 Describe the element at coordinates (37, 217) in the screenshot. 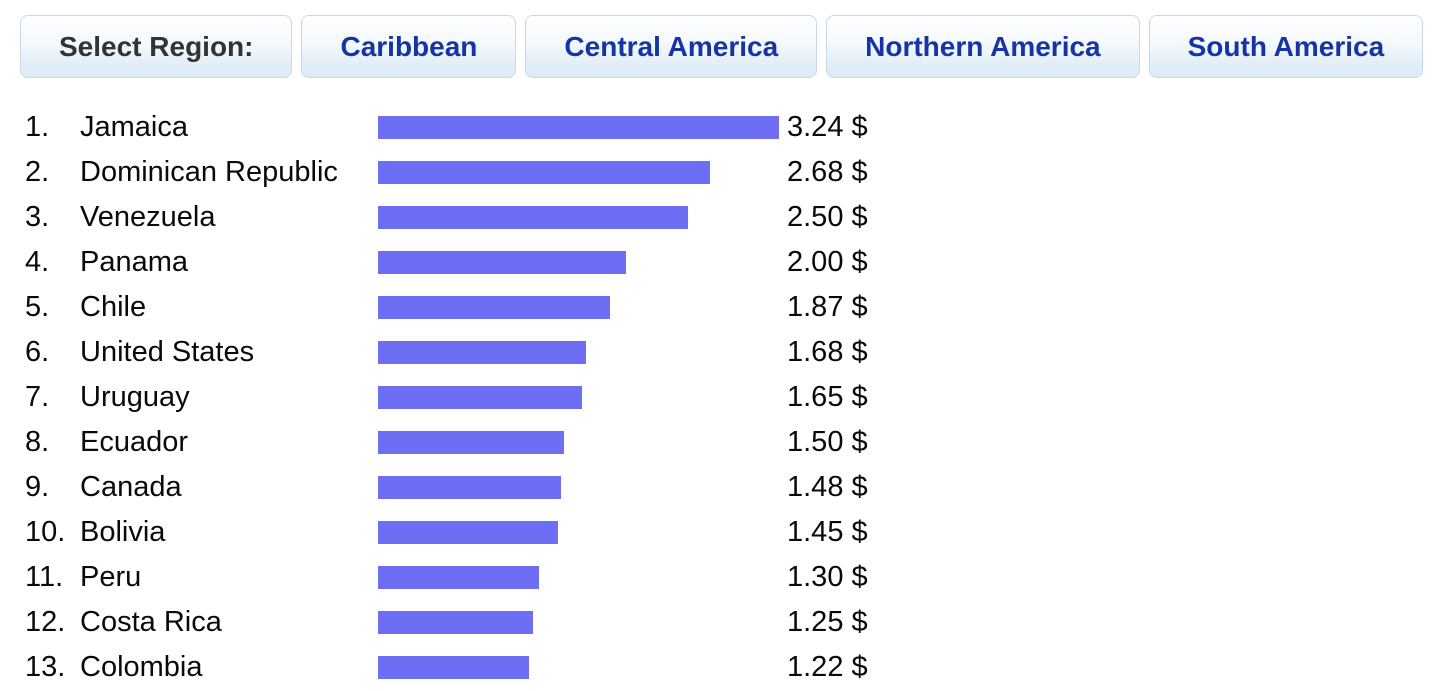

I see `rank-number: 3.` at that location.